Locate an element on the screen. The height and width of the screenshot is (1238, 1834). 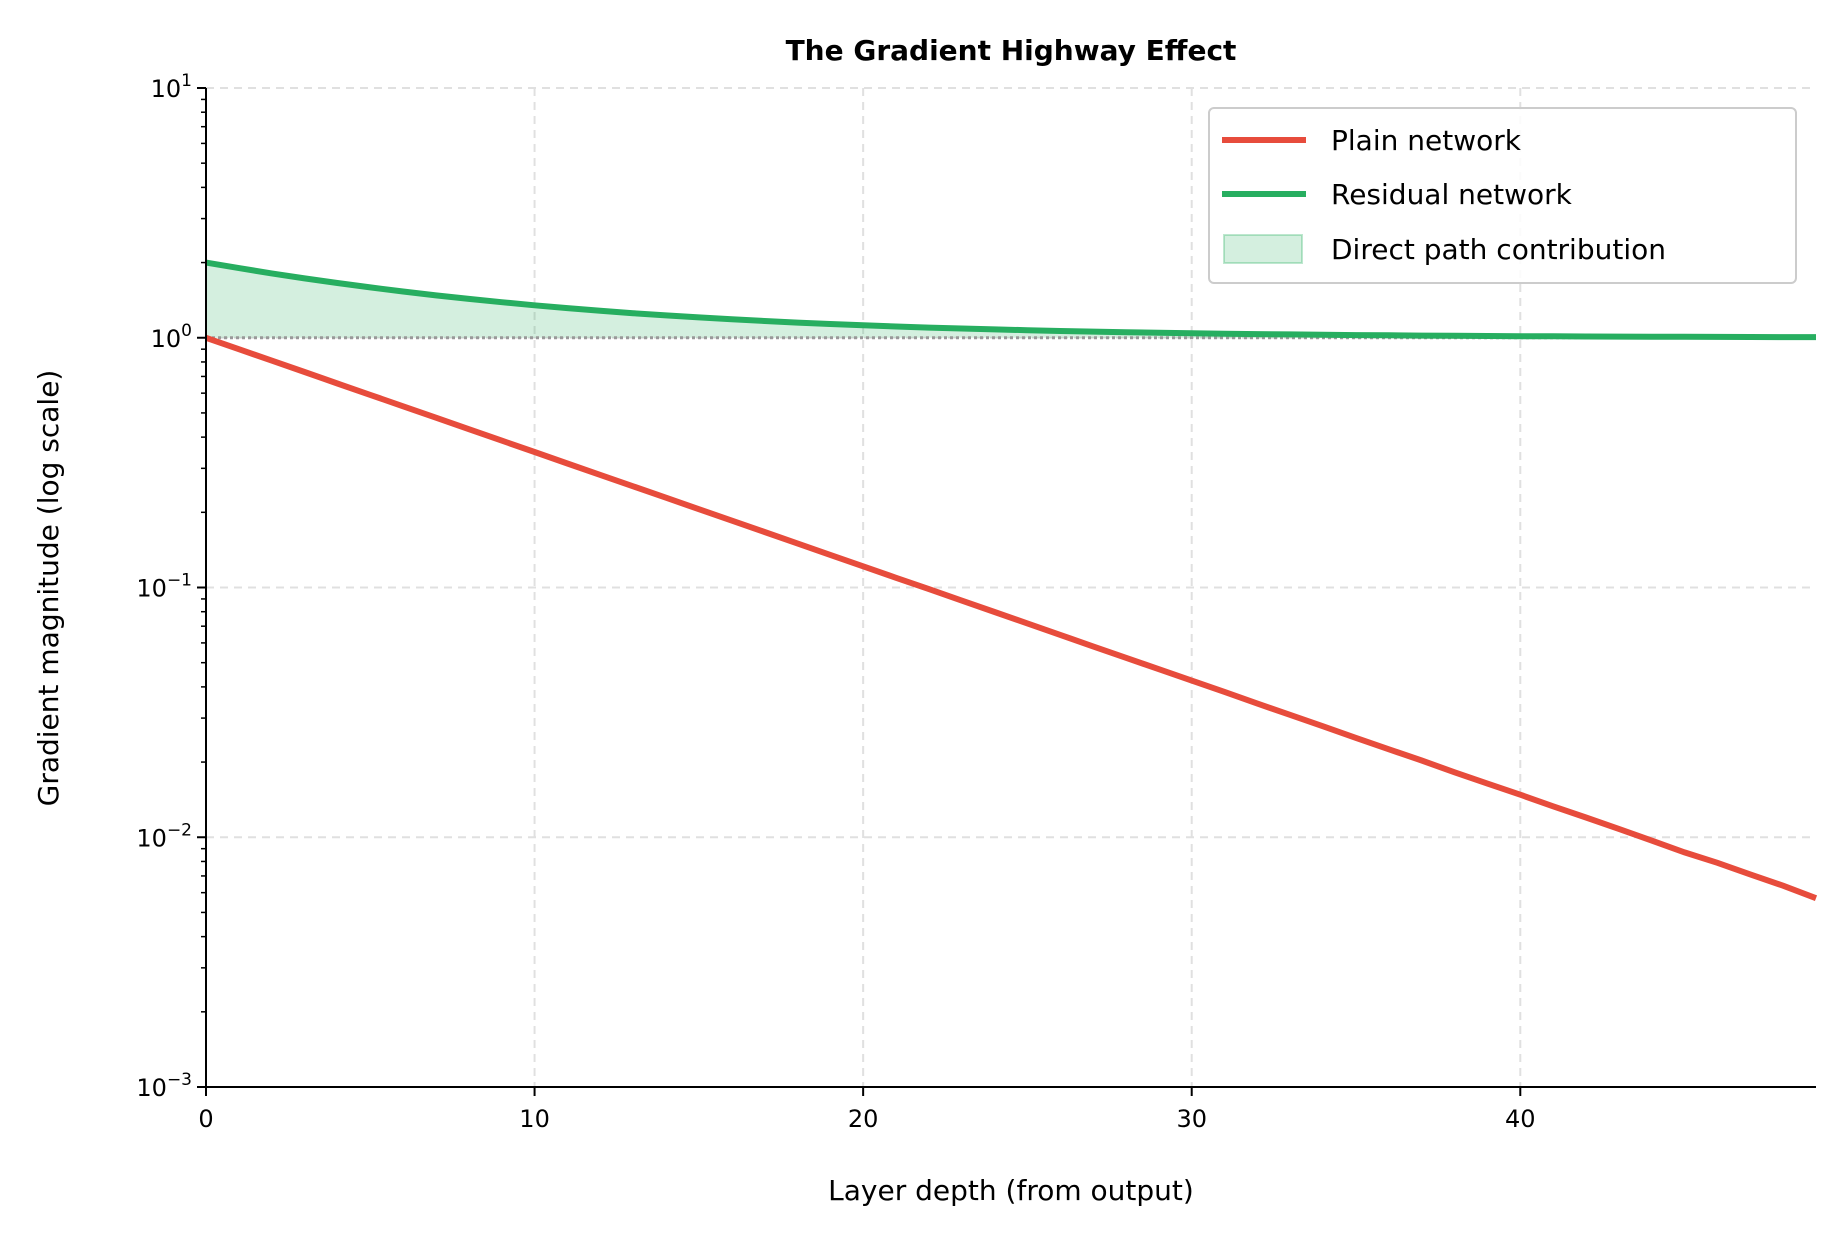
series-line-residual-network is located at coordinates (1010, 300).